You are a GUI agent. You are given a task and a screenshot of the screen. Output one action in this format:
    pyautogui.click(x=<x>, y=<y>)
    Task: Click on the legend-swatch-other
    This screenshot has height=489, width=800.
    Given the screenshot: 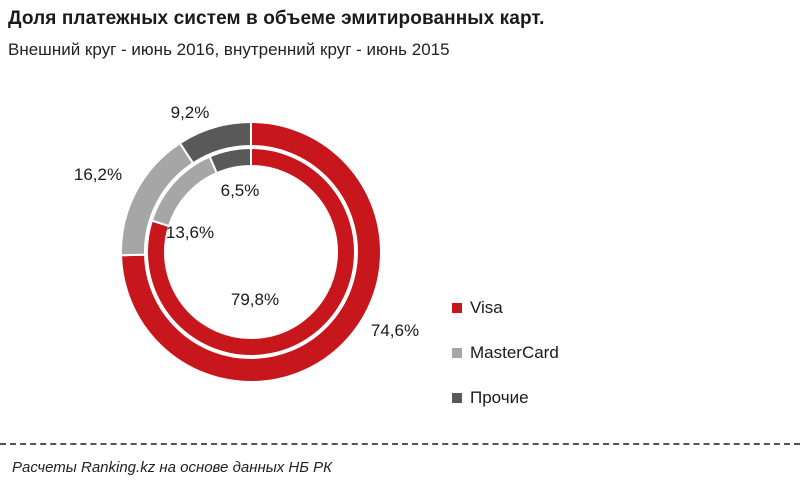 What is the action you would take?
    pyautogui.click(x=457, y=397)
    